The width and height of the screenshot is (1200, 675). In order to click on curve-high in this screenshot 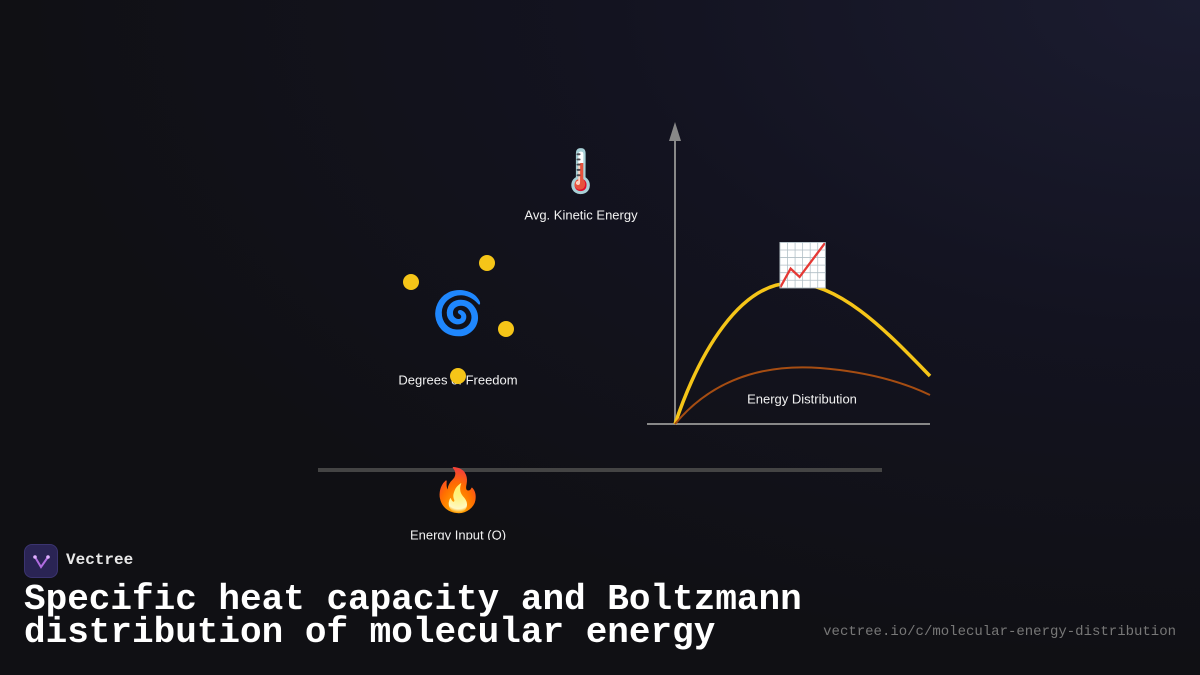, I will do `click(802, 353)`.